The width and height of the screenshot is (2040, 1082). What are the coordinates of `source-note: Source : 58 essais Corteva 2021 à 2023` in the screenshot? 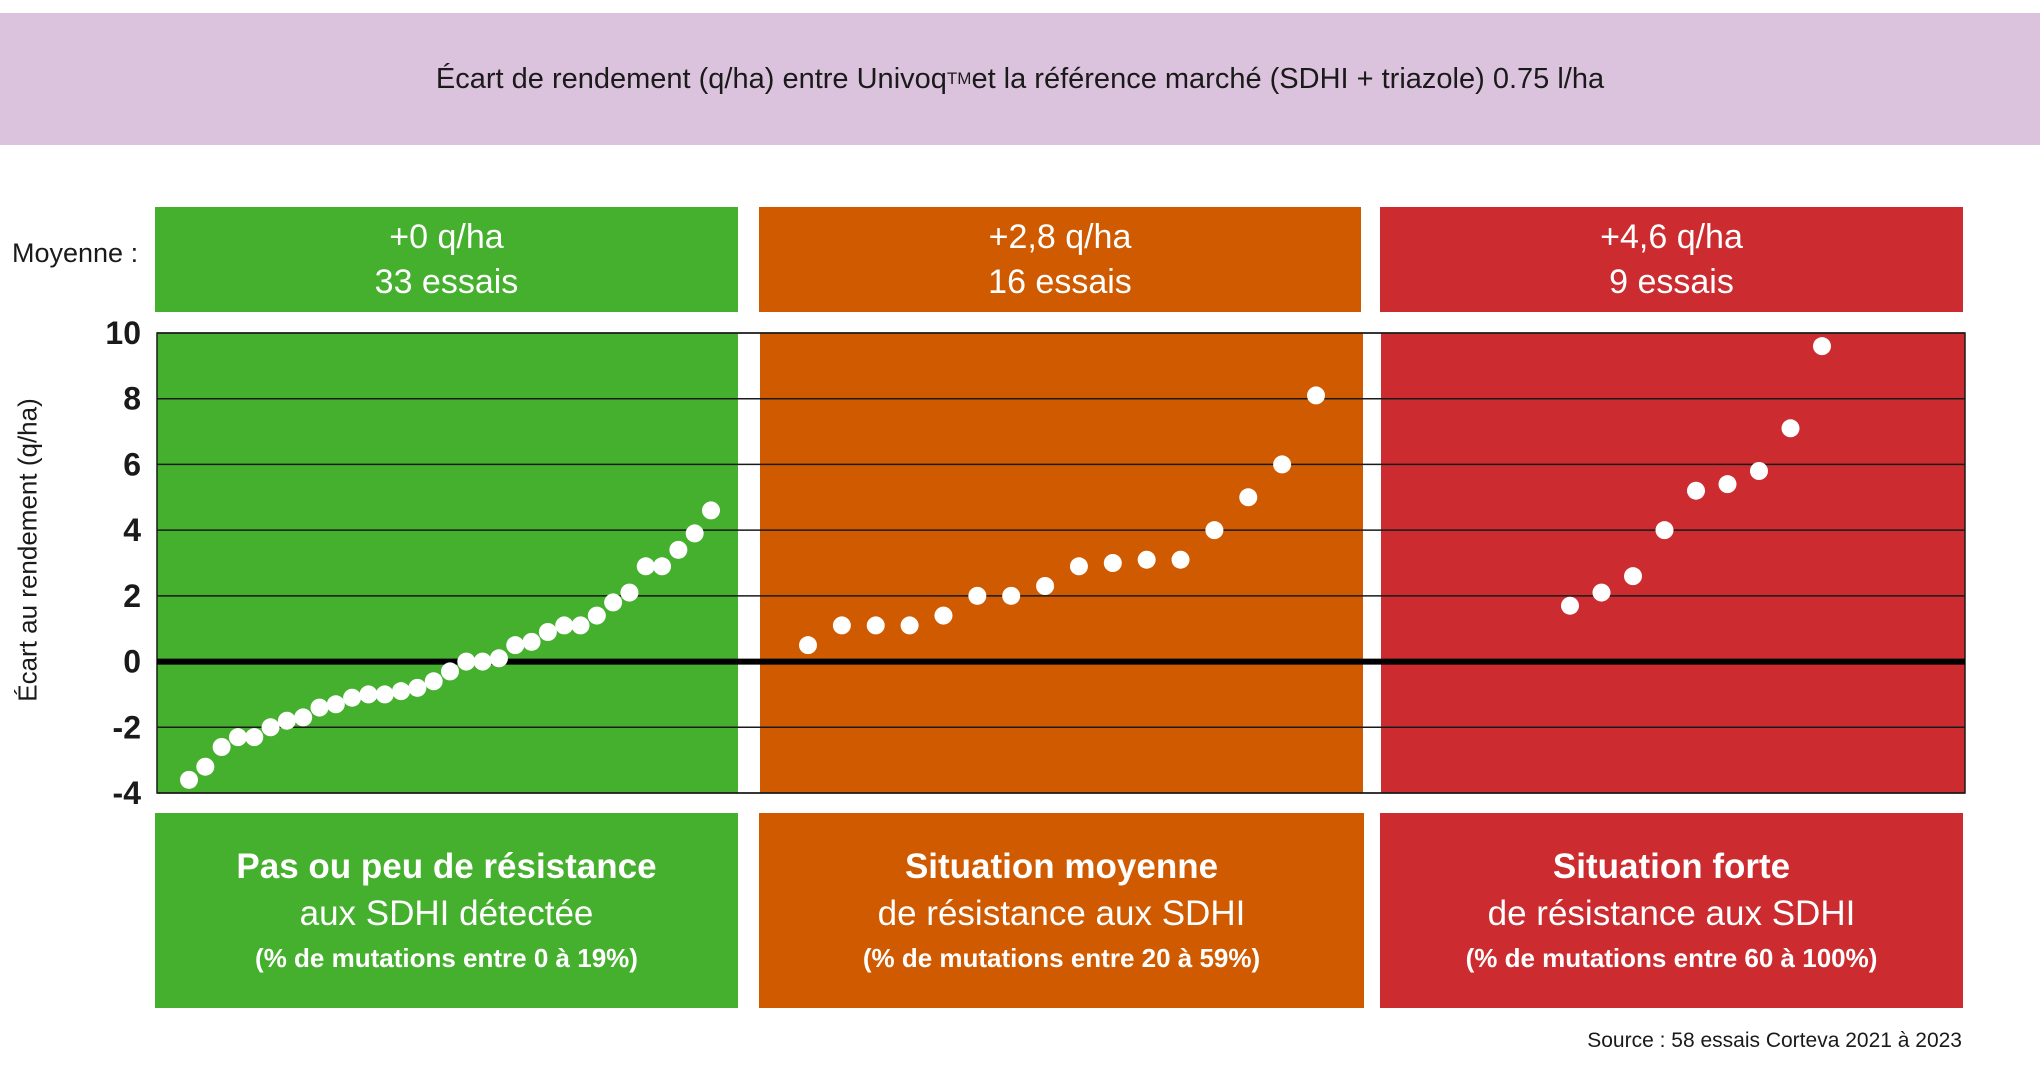 It's located at (1774, 1040).